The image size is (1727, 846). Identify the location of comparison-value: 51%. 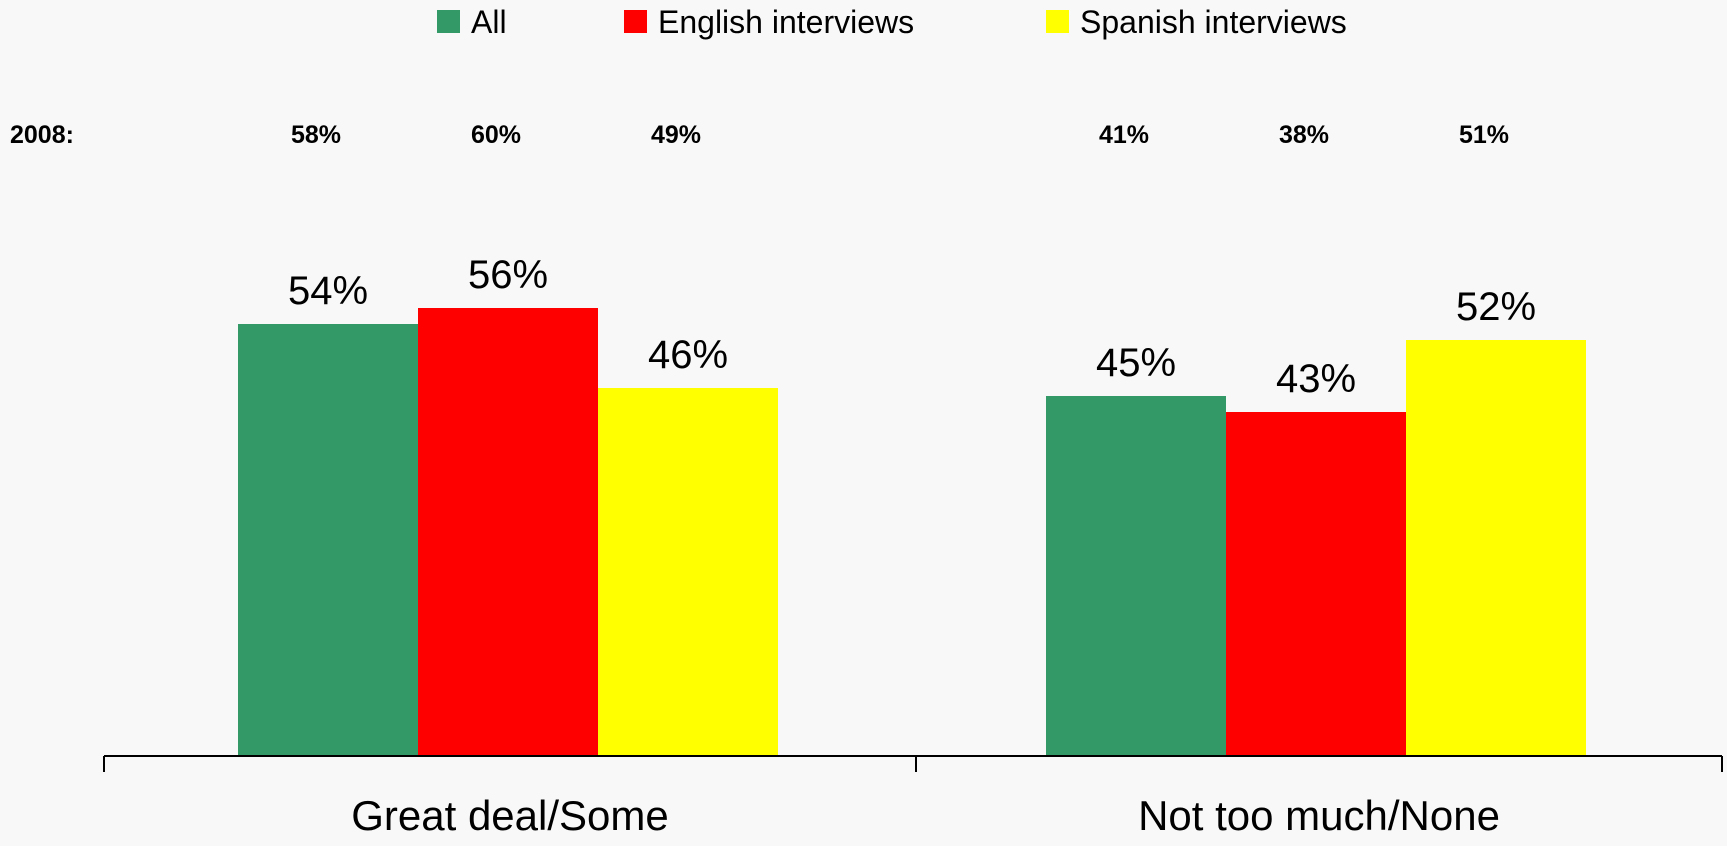
(1484, 135).